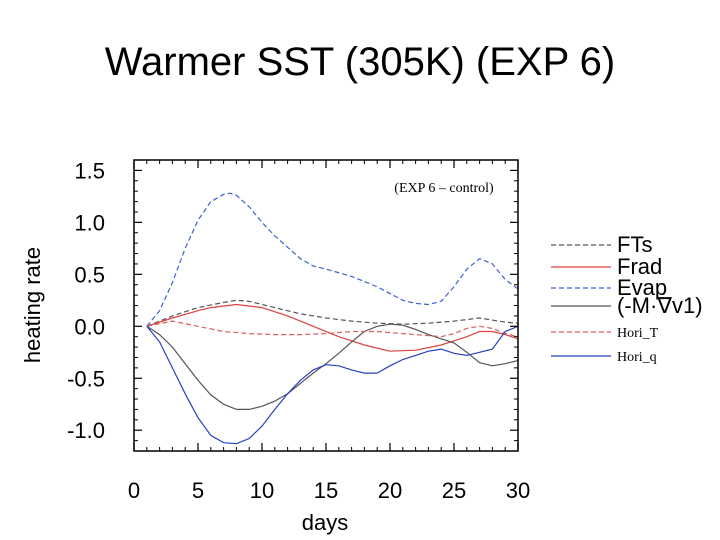 The width and height of the screenshot is (720, 540). What do you see at coordinates (89, 222) in the screenshot?
I see `y-tick-label: 1.0` at bounding box center [89, 222].